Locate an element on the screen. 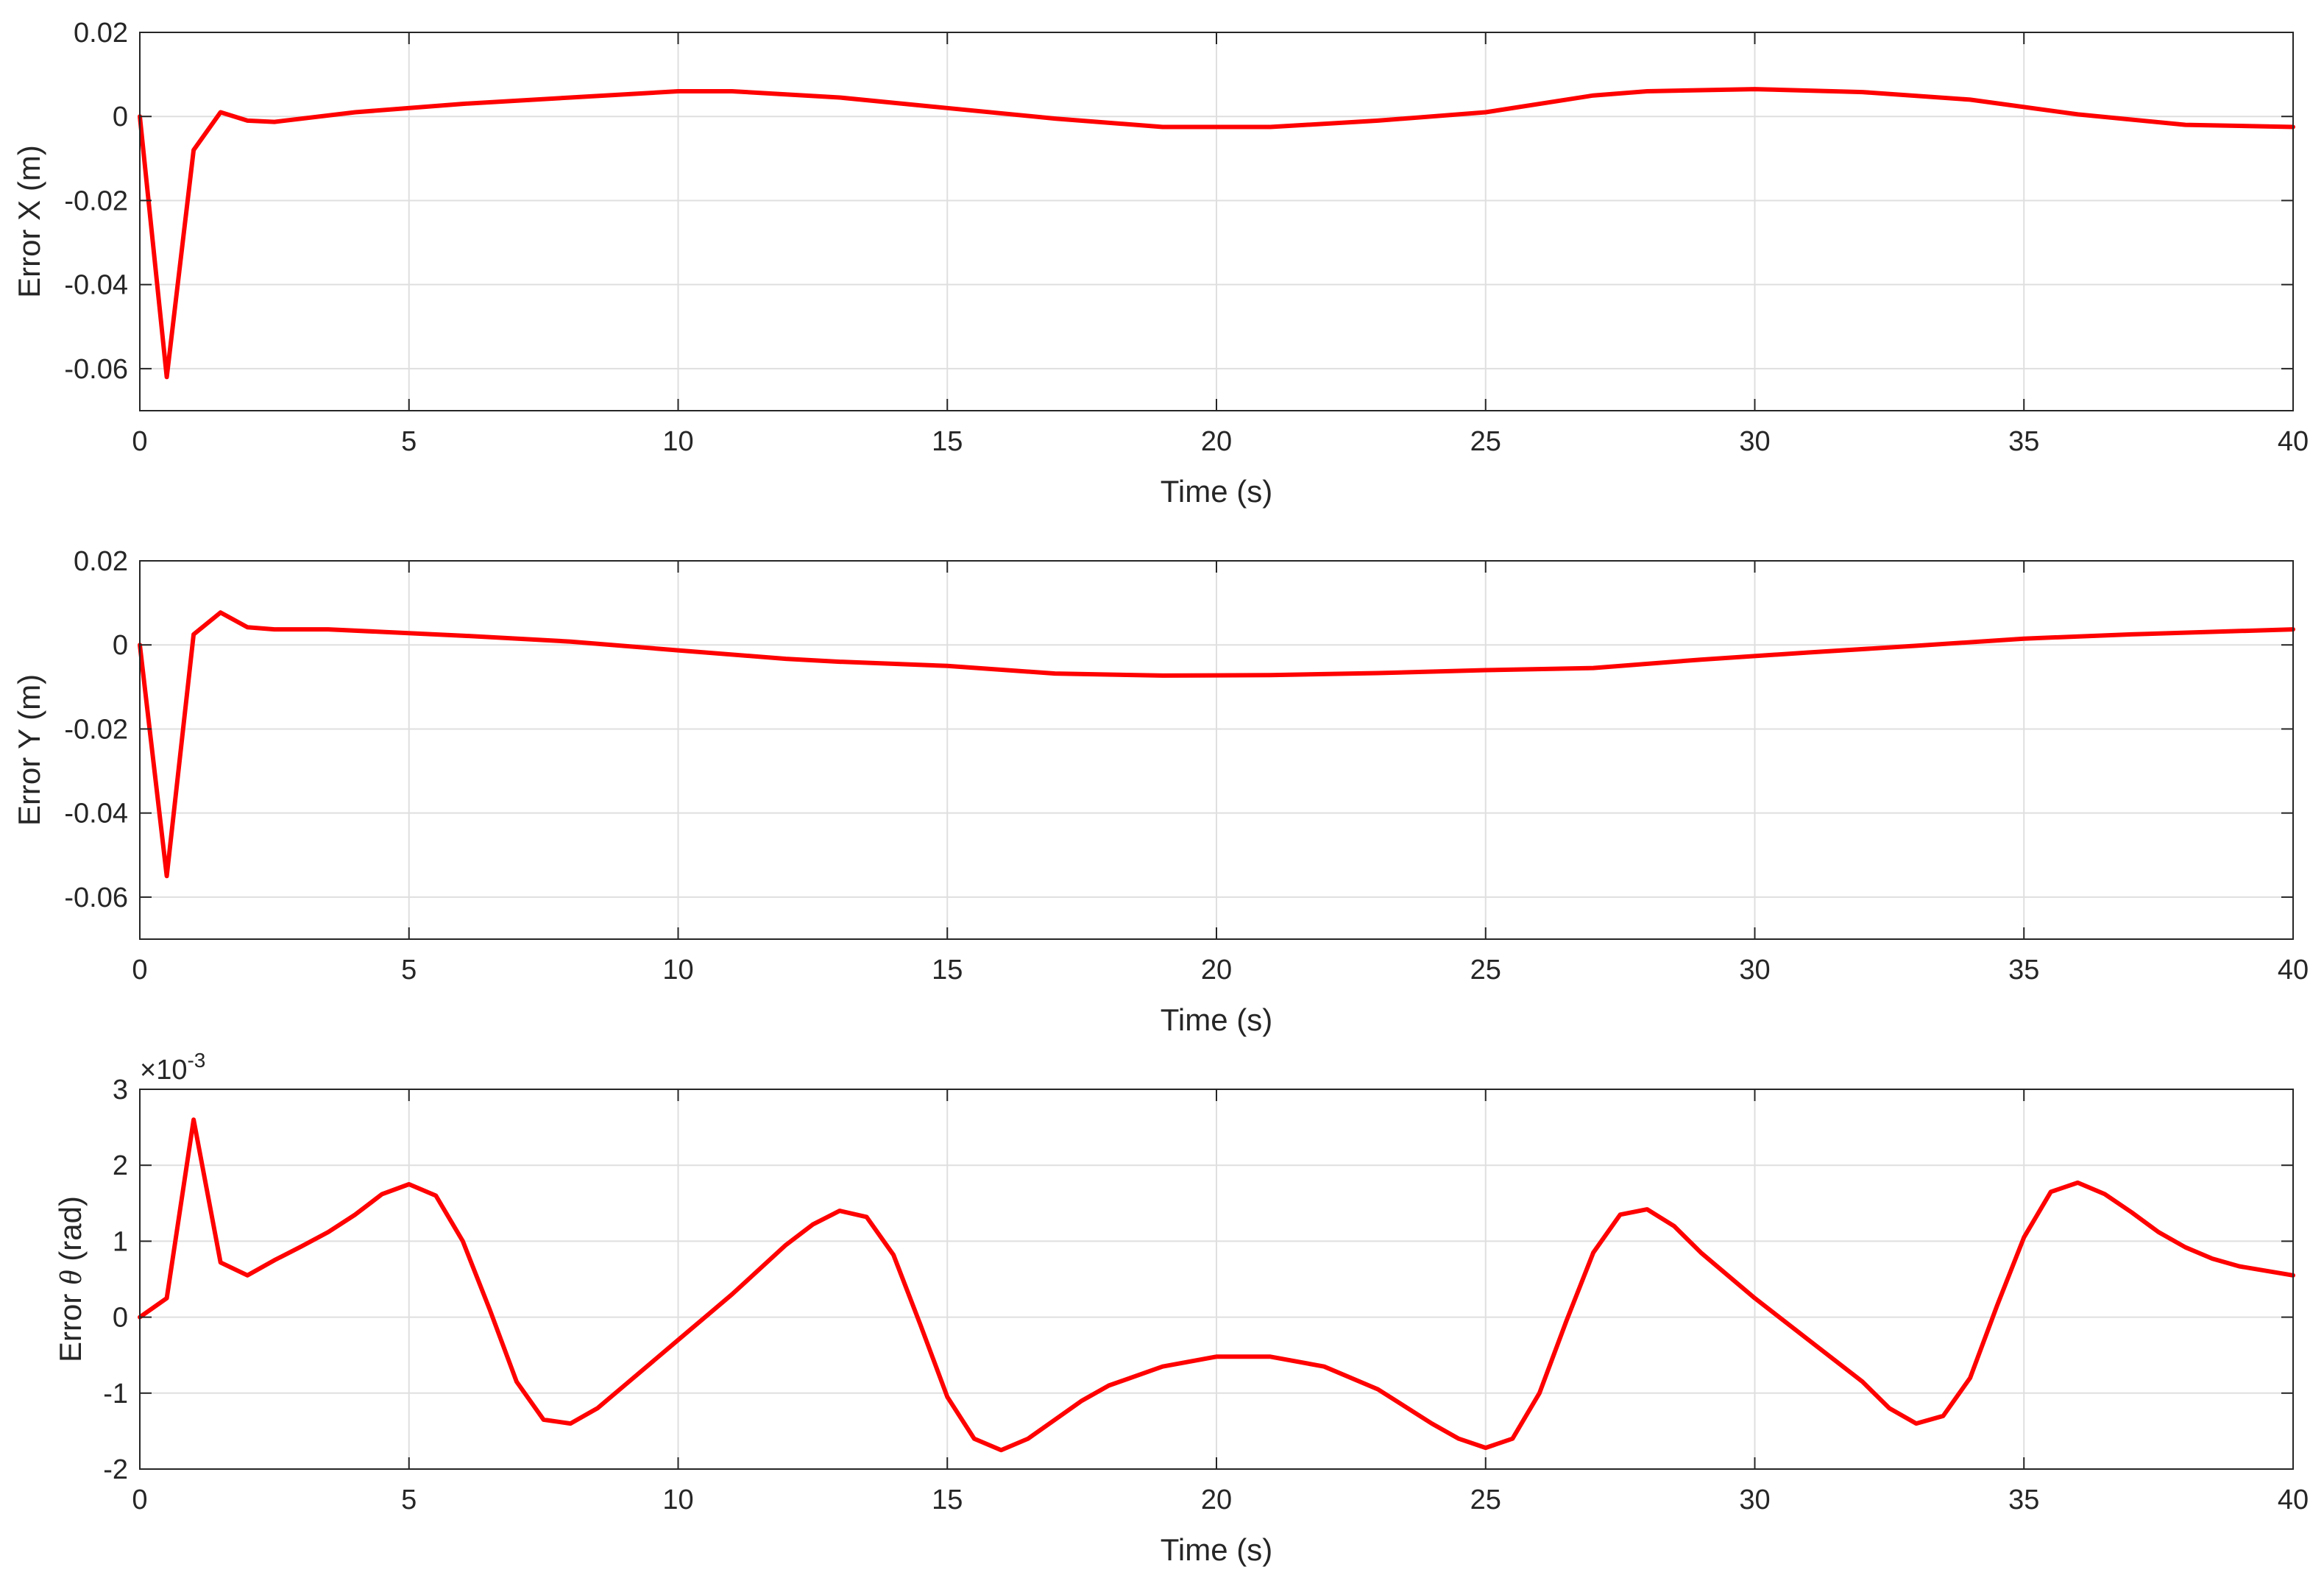 This screenshot has height=1578, width=2324. chart-1-y-tick-label: 0.02 is located at coordinates (101, 33).